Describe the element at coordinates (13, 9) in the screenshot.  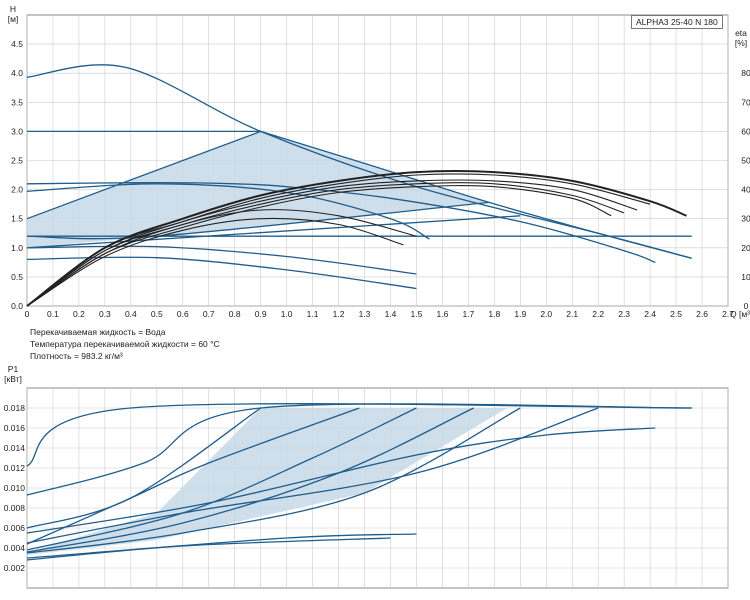
I see `upper-y-left-axis-label: H` at that location.